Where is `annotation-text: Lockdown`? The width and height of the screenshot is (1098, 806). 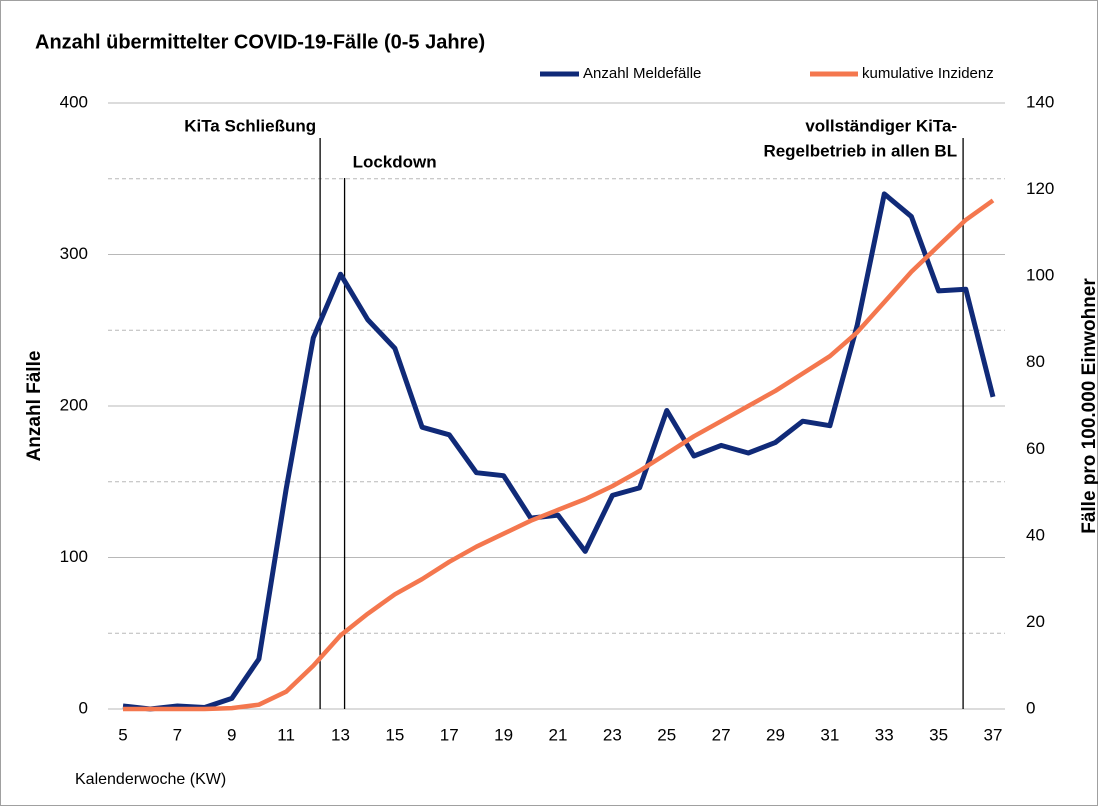
annotation-text: Lockdown is located at coordinates (395, 161).